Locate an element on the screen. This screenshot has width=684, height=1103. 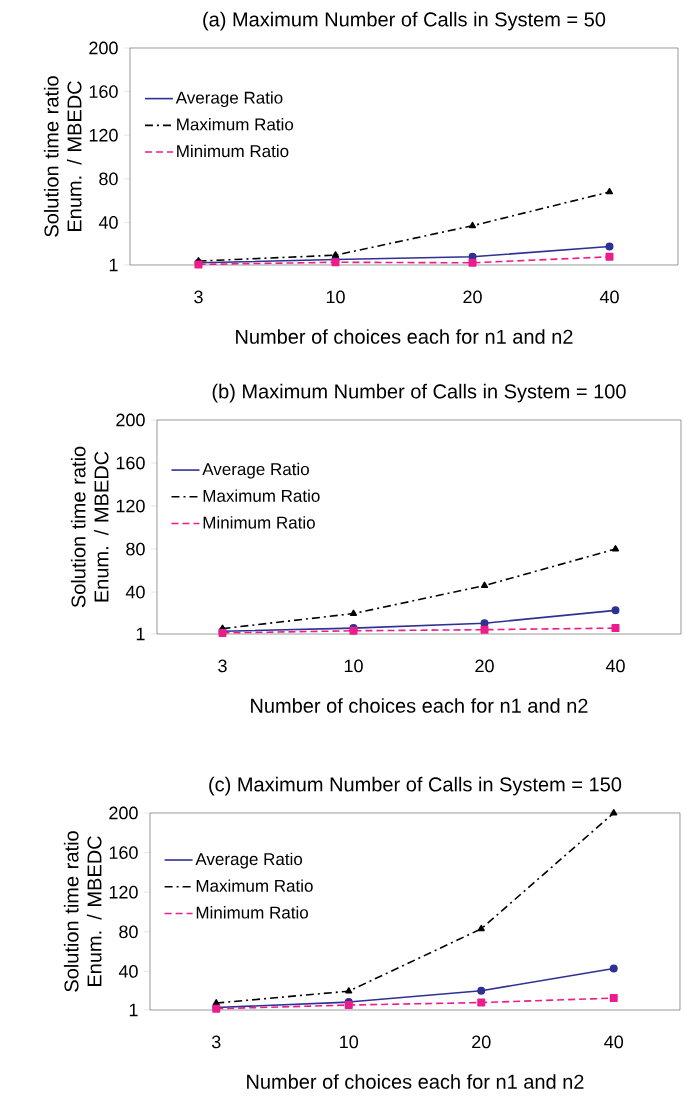
chart-title: (c) Maximum Number of Calls in System = 150 is located at coordinates (415, 786).